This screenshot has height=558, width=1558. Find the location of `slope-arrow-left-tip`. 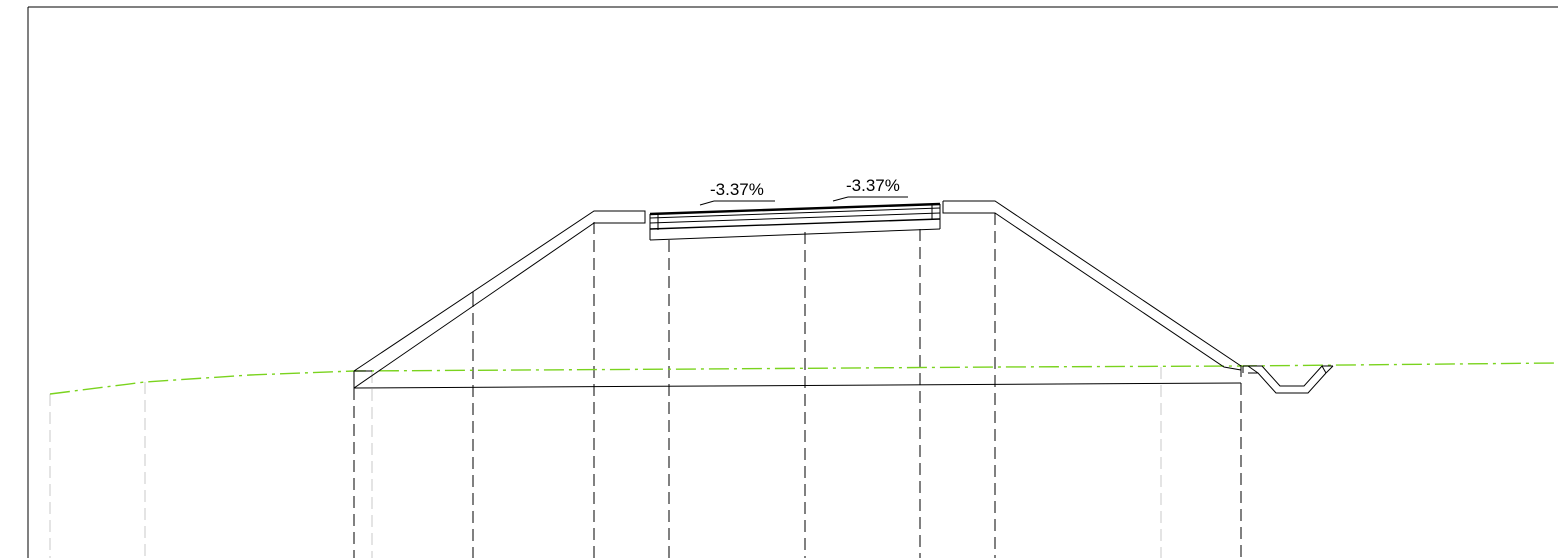

slope-arrow-left-tip is located at coordinates (707, 203).